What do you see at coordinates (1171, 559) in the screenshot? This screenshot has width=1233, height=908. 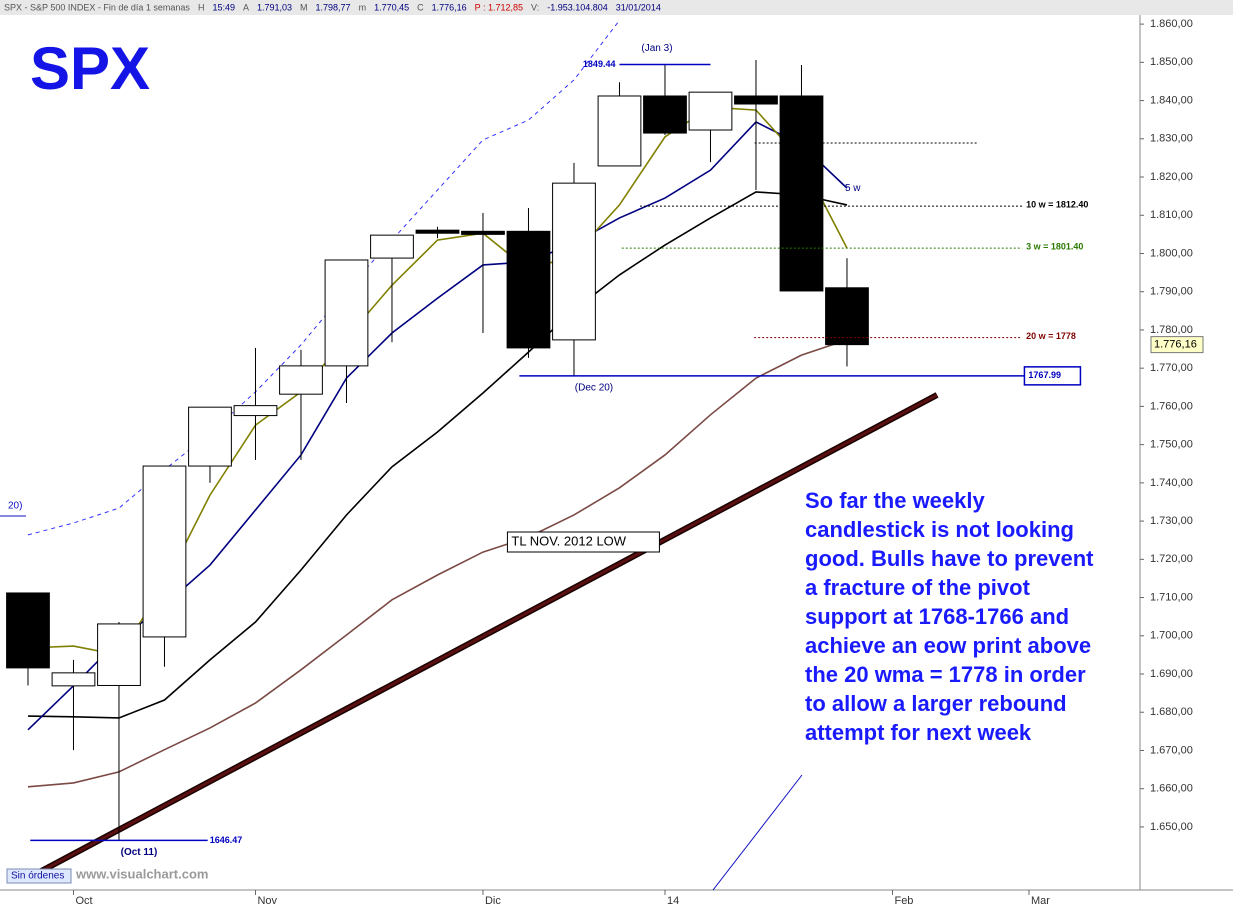 I see `y-tick-label: 1.720,00` at bounding box center [1171, 559].